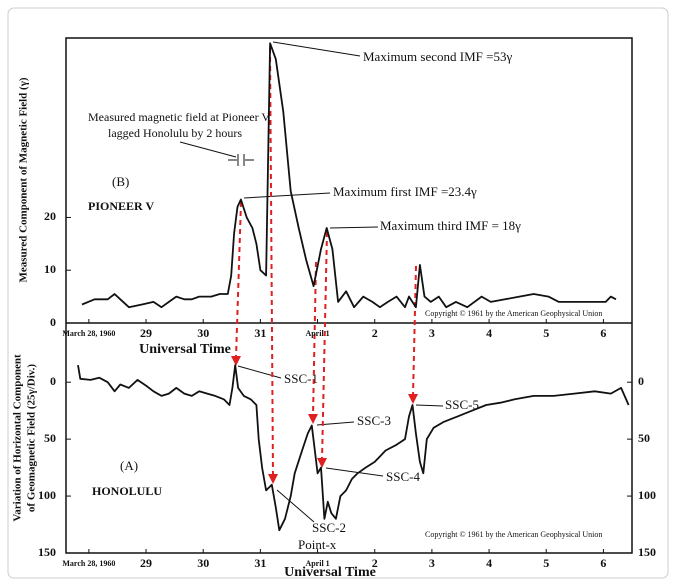  Describe the element at coordinates (129, 465) in the screenshot. I see `panel-label: (A)` at that location.